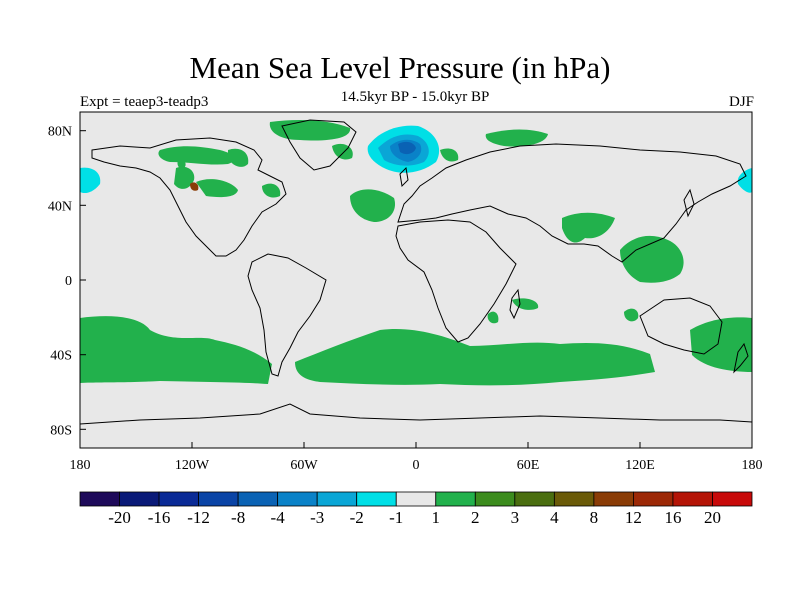 The height and width of the screenshot is (600, 800). What do you see at coordinates (189, 197) in the screenshot?
I see `north-america-coastline` at bounding box center [189, 197].